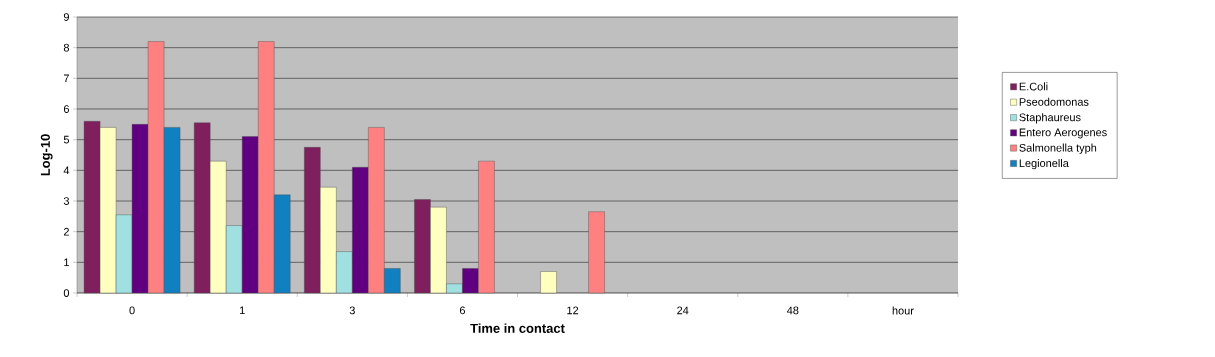 This screenshot has height=357, width=1215. Describe the element at coordinates (66, 109) in the screenshot. I see `y-tick-label: 6` at that location.